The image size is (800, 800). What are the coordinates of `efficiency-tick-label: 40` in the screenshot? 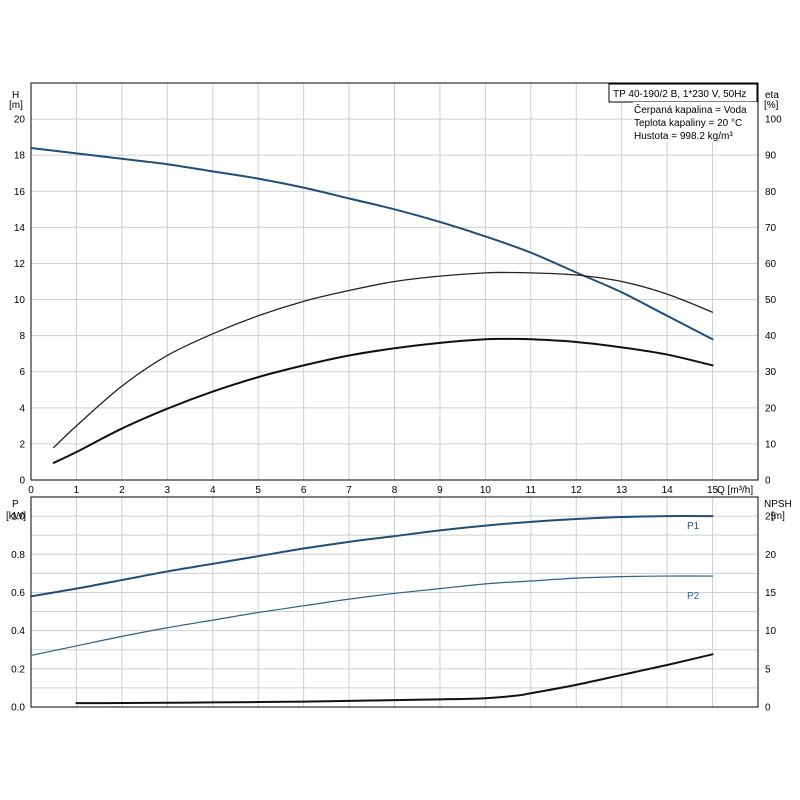 It's located at (771, 336).